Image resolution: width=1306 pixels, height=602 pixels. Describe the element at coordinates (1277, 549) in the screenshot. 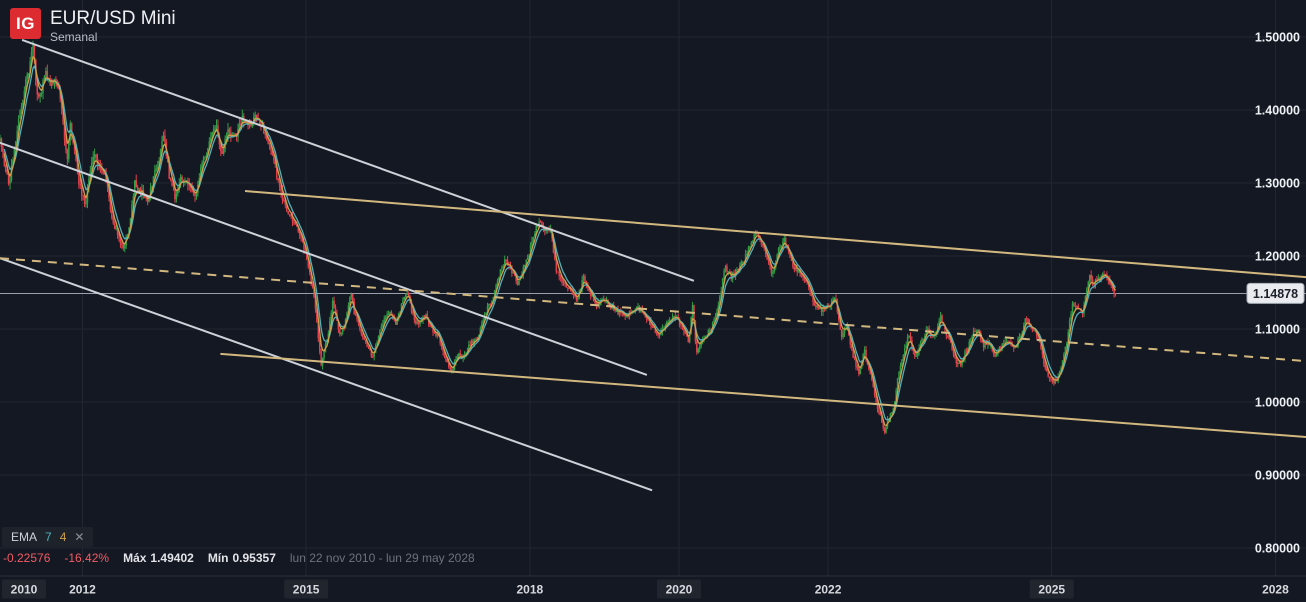

I see `svg-text: 0.80000` at that location.